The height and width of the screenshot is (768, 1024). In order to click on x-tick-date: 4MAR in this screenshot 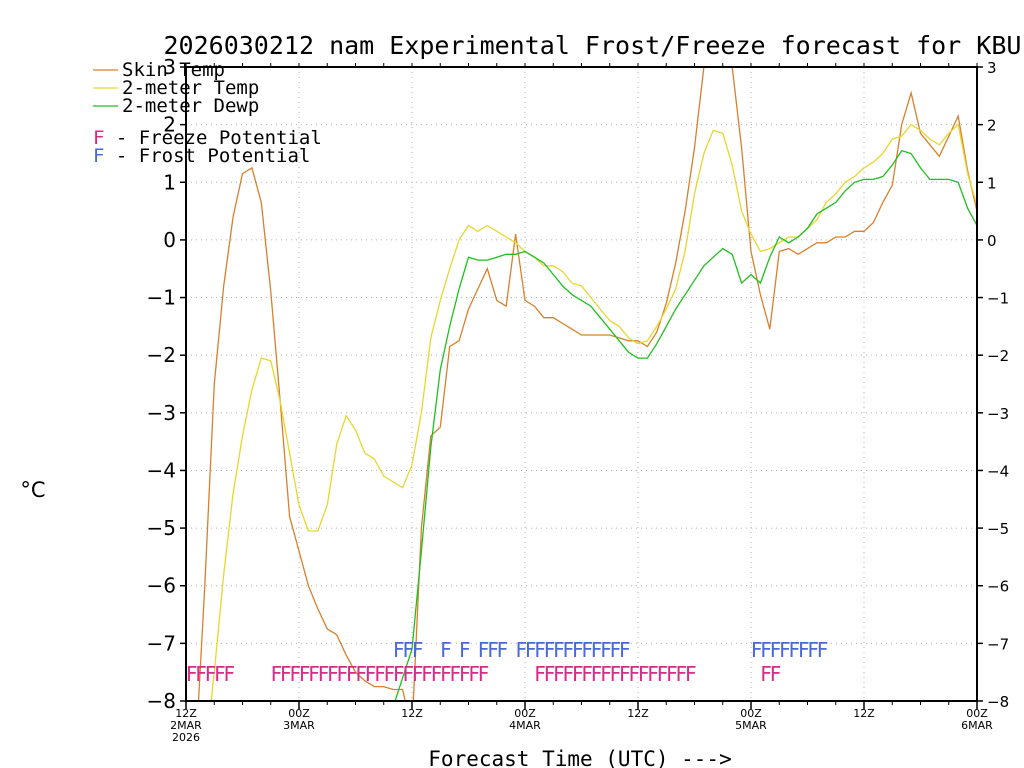, I will do `click(525, 725)`.